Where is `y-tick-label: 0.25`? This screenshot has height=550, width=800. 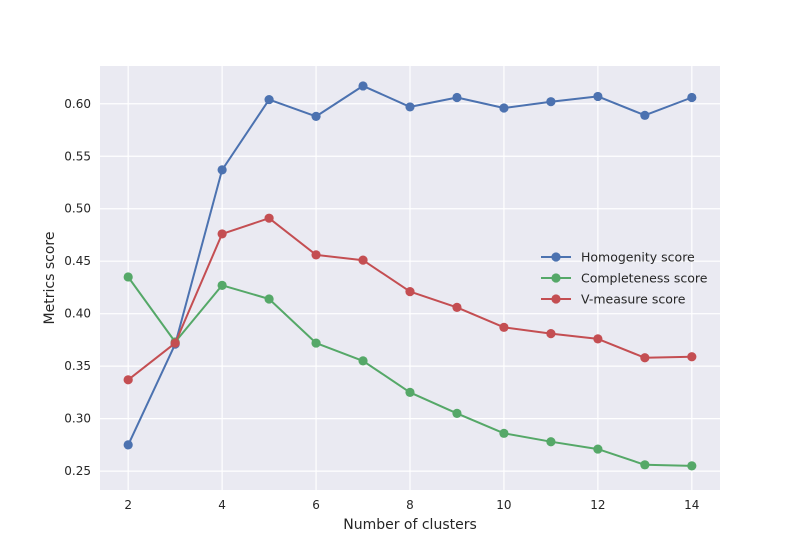
y-tick-label: 0.25 is located at coordinates (77, 471).